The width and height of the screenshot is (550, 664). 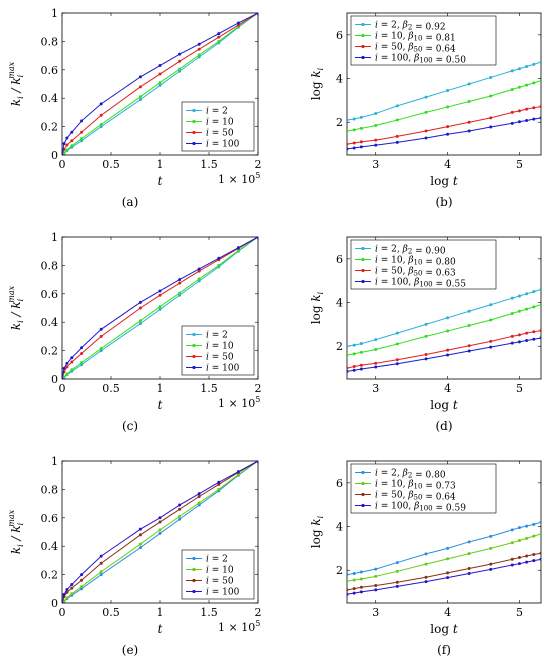 I want to click on x-axis-label: t, so click(x=160, y=181).